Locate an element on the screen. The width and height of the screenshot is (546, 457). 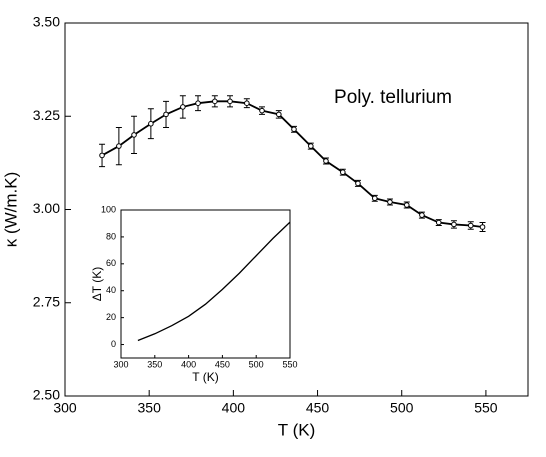
line is located at coordinates (214, 281).